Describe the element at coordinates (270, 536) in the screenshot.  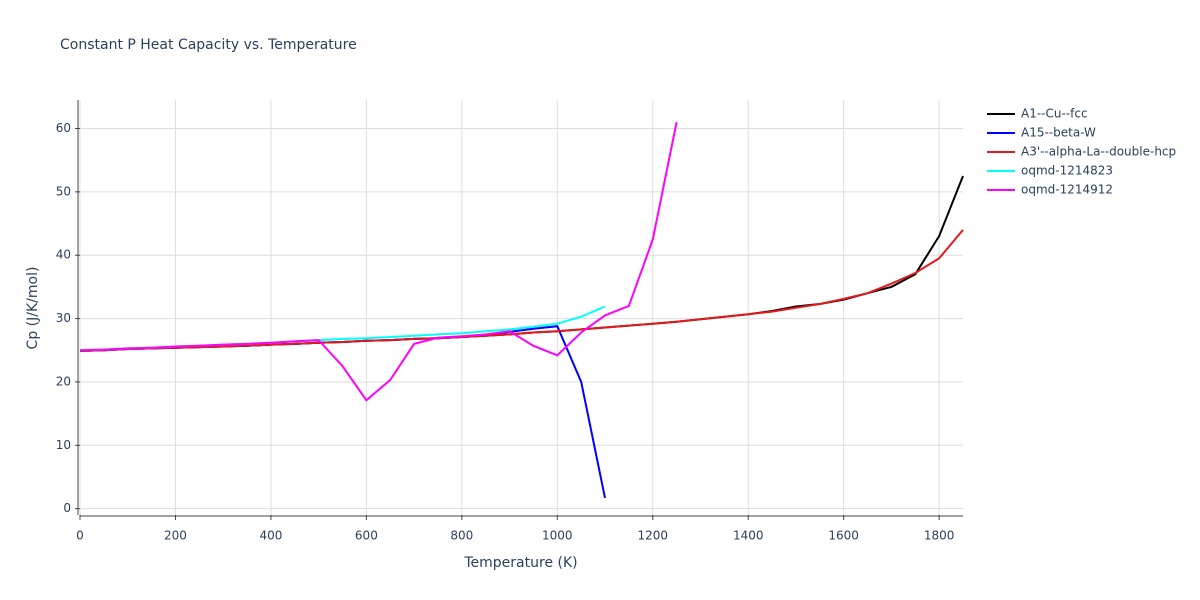
I see `x-tick-label: 400` at that location.